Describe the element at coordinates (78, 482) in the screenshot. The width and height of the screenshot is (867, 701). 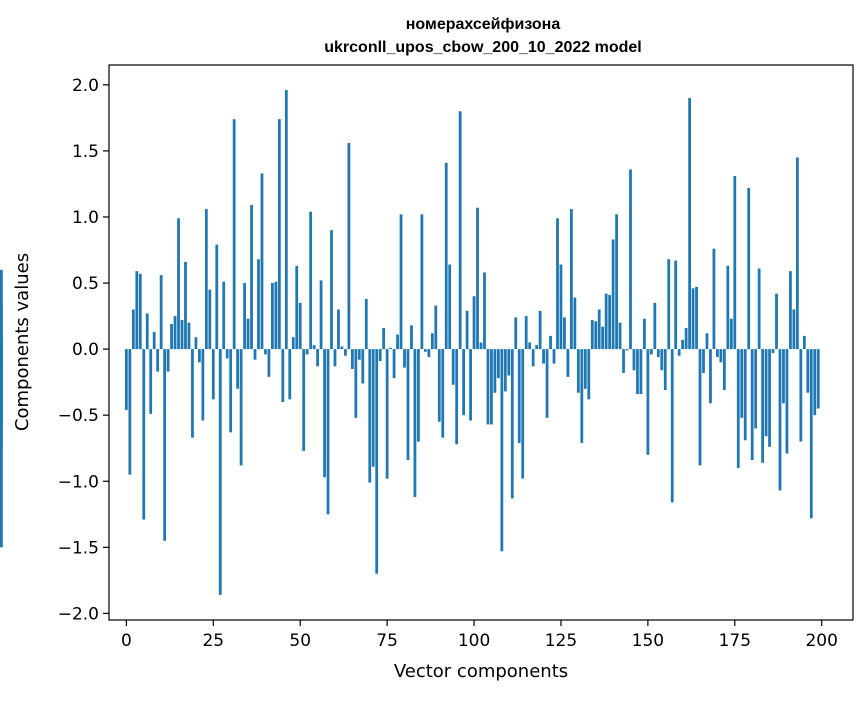
I see `y-tick-label: −1.0` at that location.